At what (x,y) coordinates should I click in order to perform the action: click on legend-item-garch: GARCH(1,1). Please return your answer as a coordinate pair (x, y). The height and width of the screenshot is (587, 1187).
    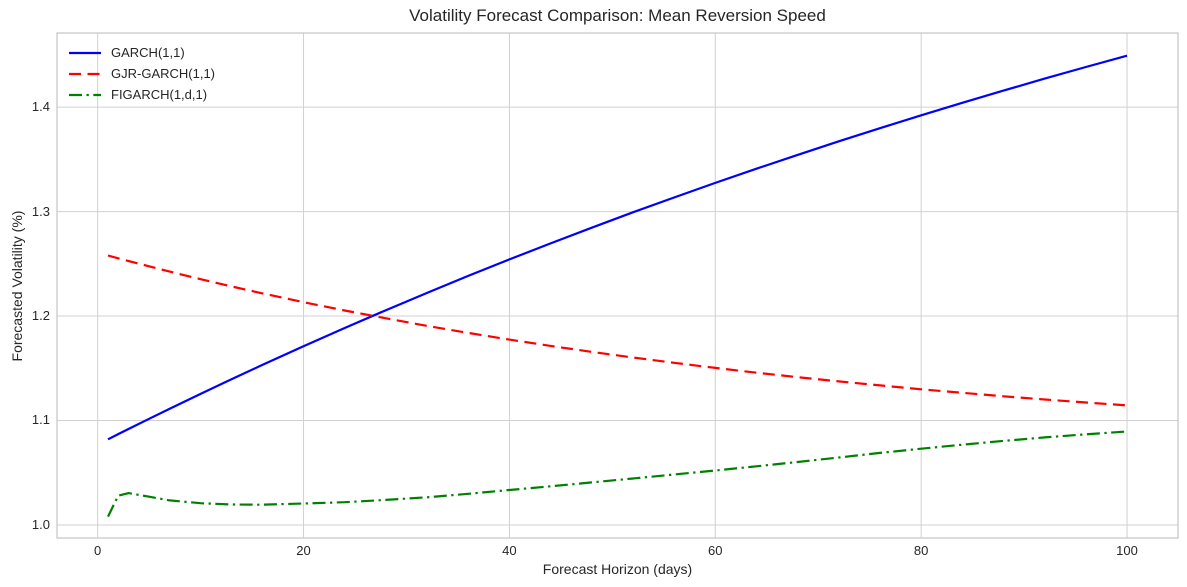
    Looking at the image, I should click on (141, 52).